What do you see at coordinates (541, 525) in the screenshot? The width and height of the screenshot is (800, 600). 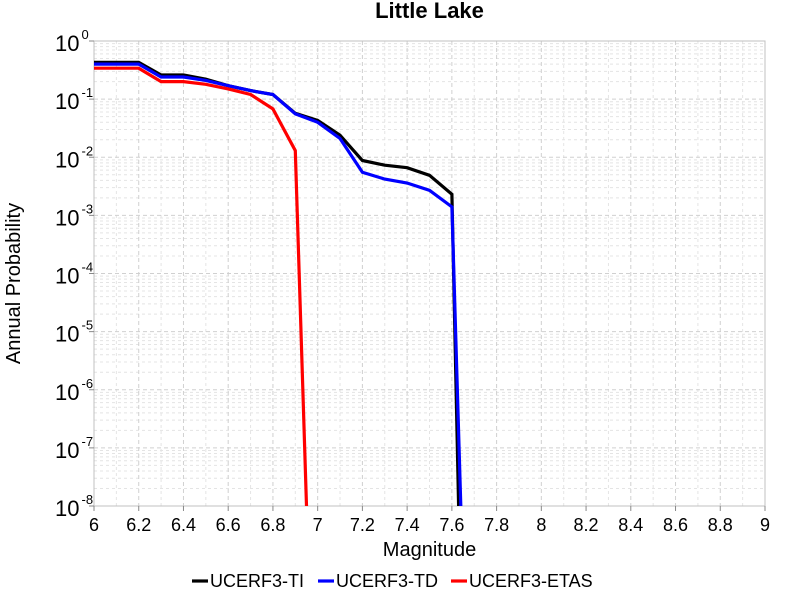 I see `x-tick-label: 8` at bounding box center [541, 525].